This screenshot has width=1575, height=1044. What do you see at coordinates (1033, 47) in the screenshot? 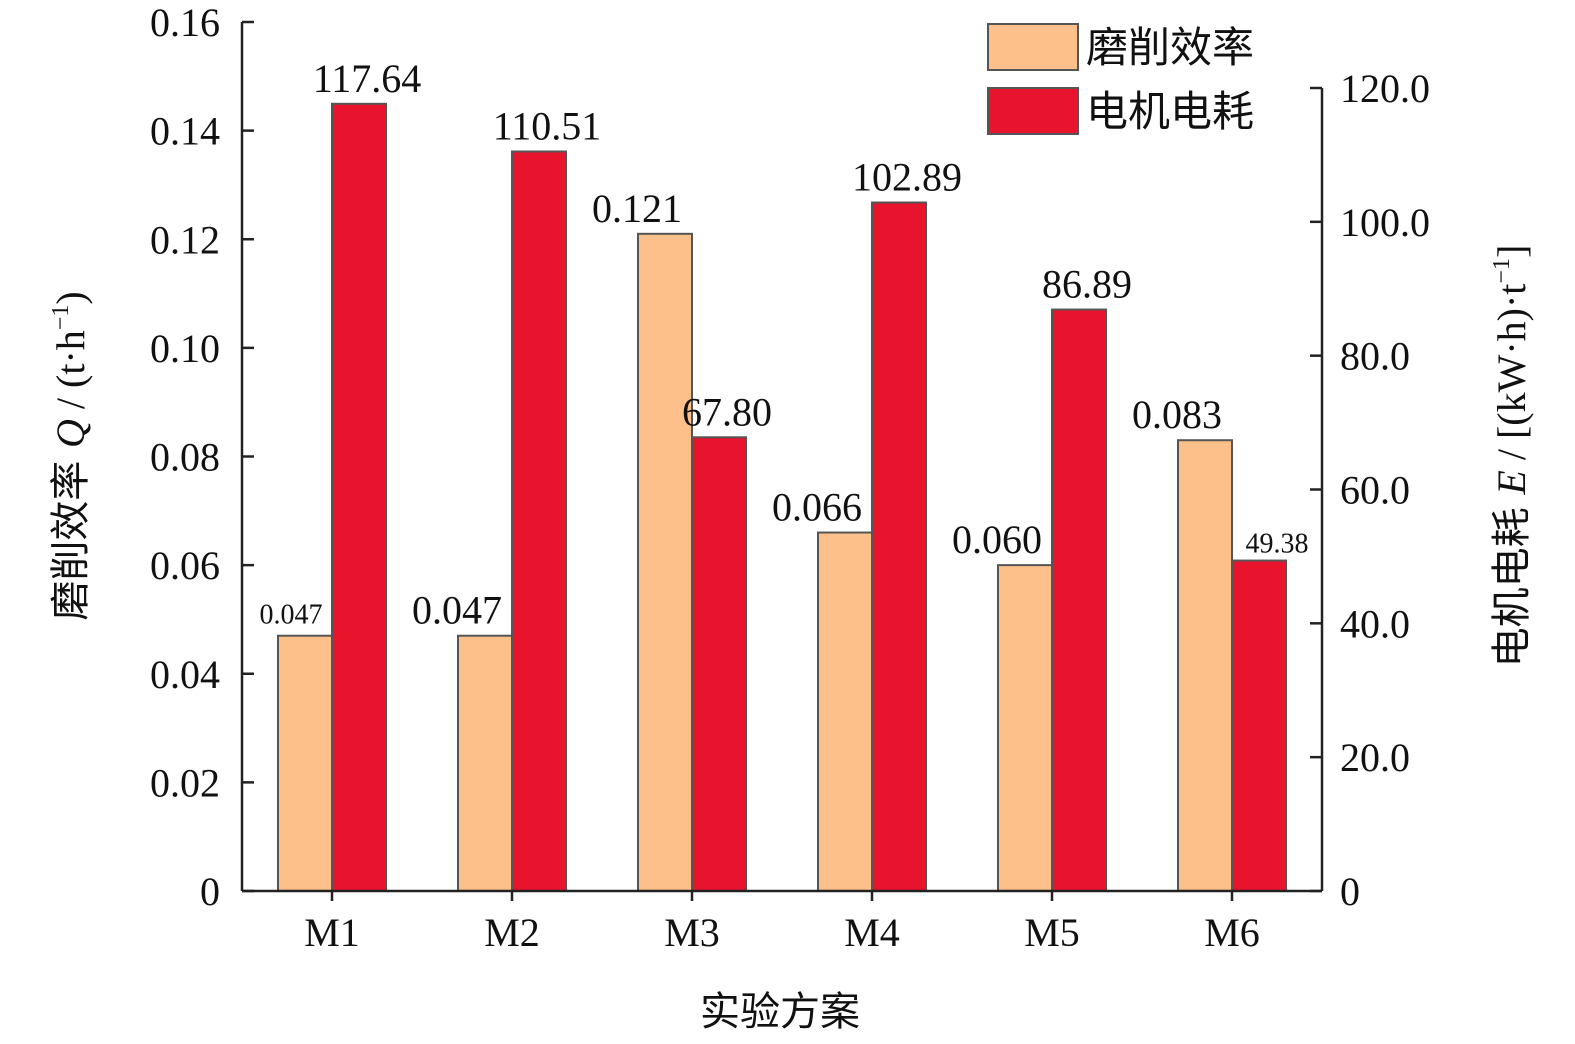
I see `legend-swatch-efficiency` at bounding box center [1033, 47].